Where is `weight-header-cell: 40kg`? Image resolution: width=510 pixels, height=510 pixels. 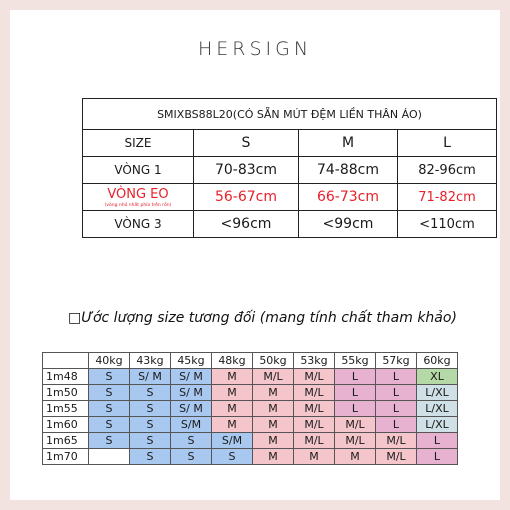 weight-header-cell: 40kg is located at coordinates (109, 360).